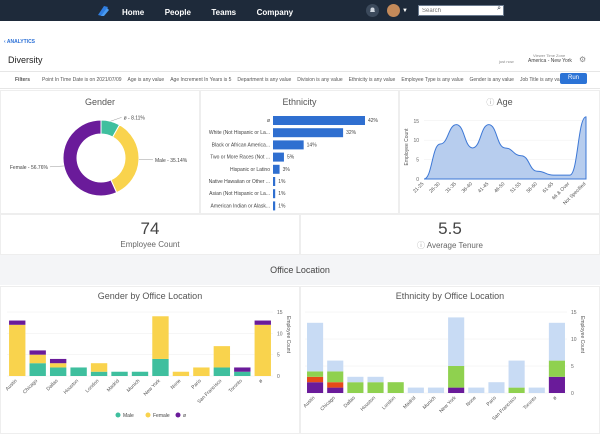 Image resolution: width=600 pixels, height=435 pixels. What do you see at coordinates (278, 356) in the screenshot?
I see `y-tick: 5` at bounding box center [278, 356].